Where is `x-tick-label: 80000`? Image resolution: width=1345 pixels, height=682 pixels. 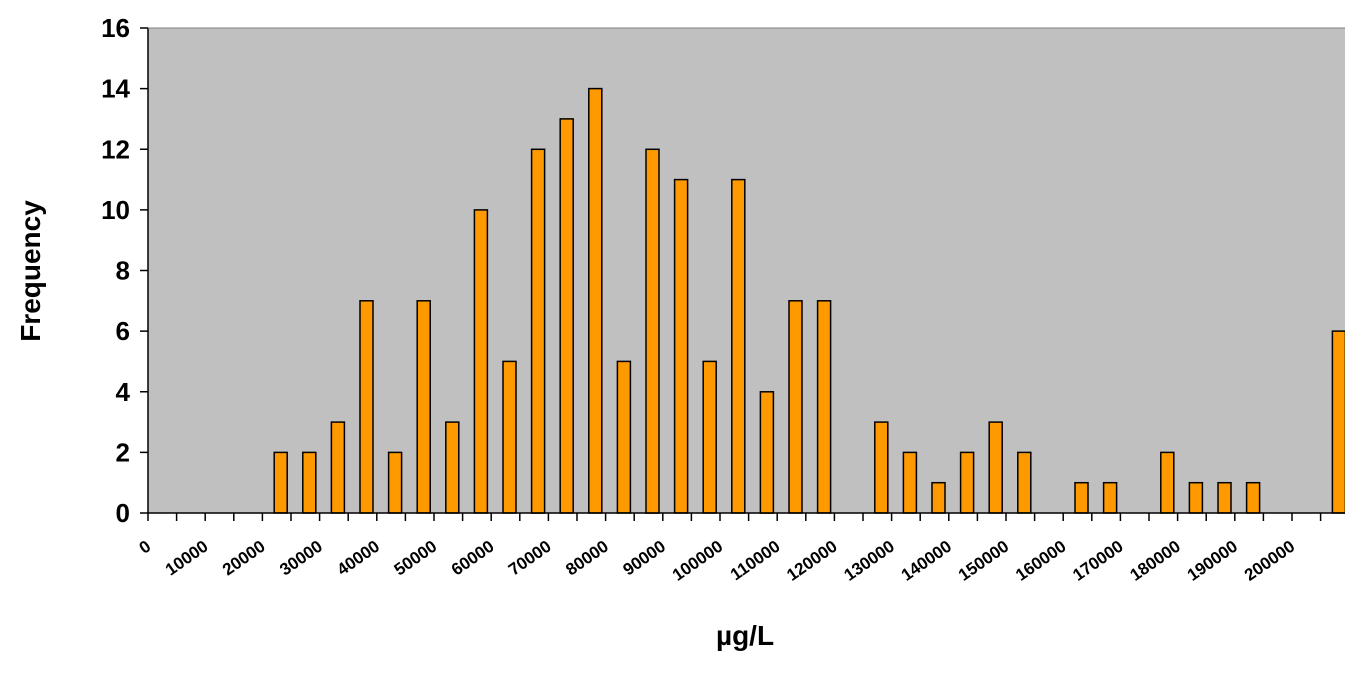 x-tick-label: 80000 is located at coordinates (587, 558).